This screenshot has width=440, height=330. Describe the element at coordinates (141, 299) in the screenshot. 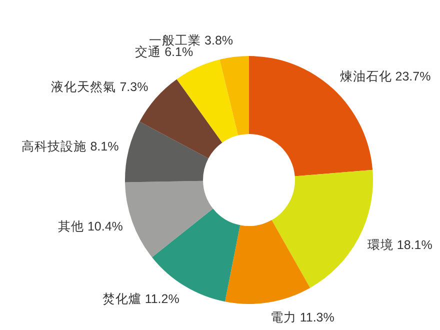

I see `slice-label: 焚化爐 11.2%` at that location.